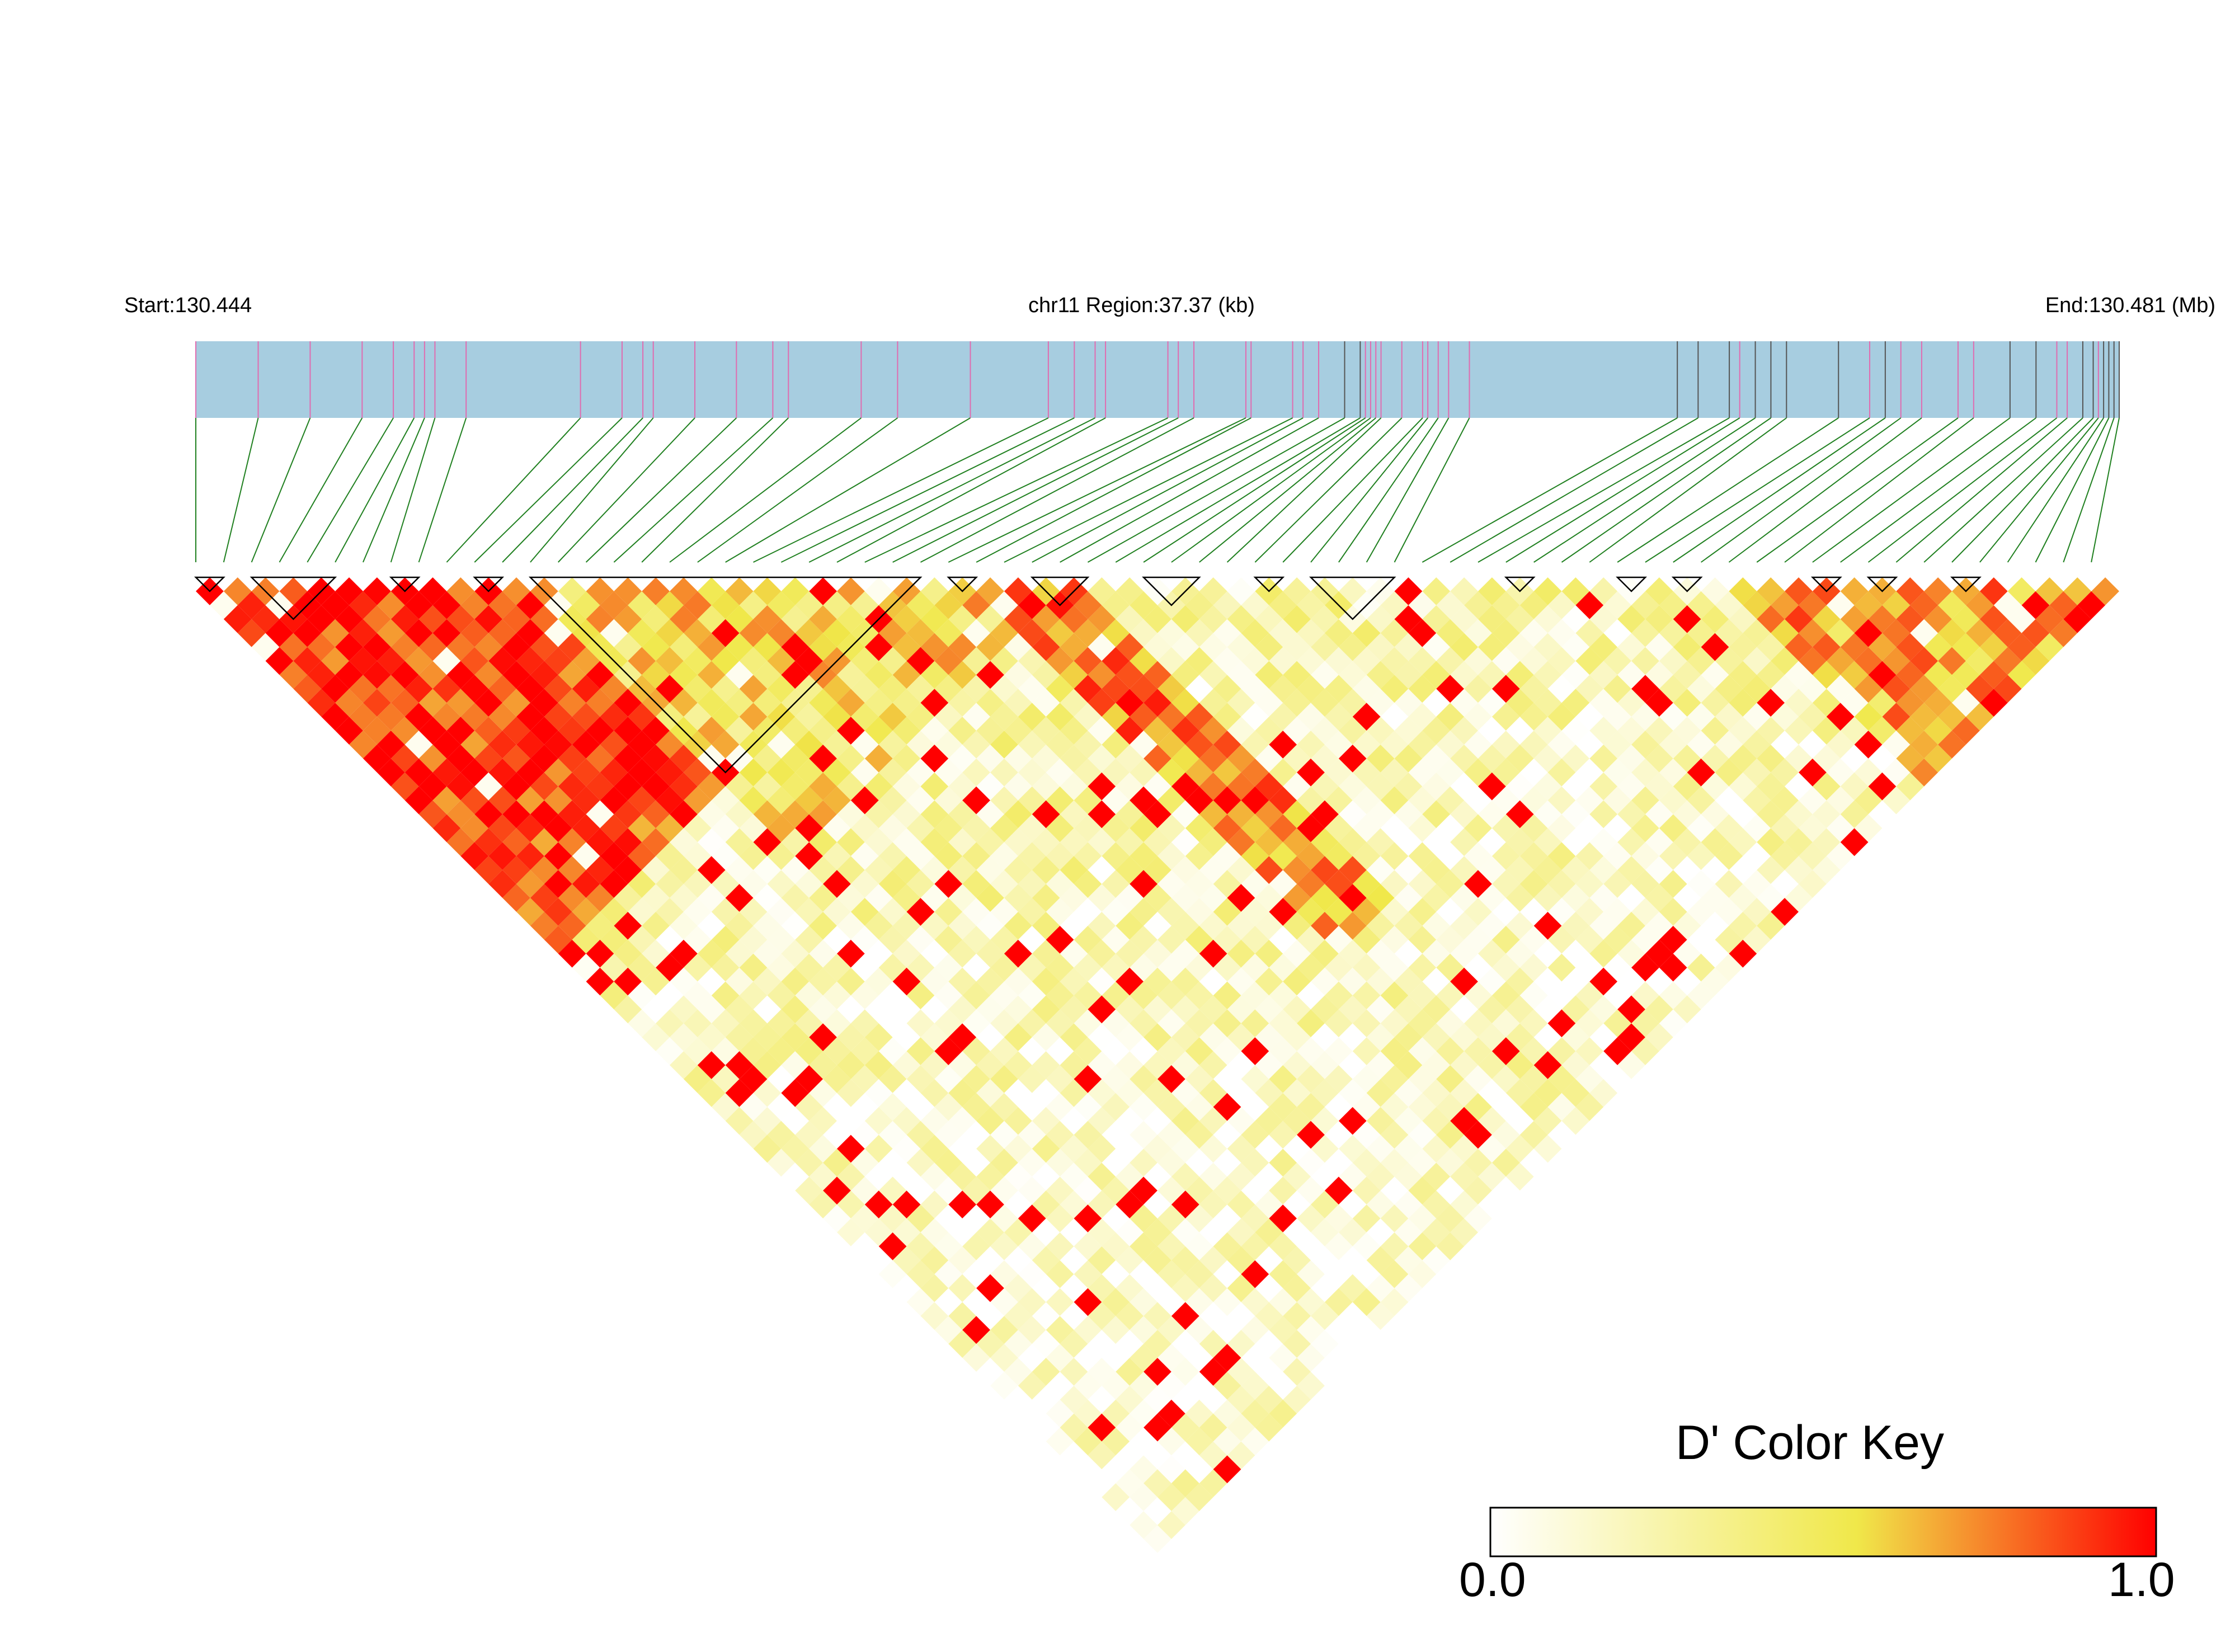 The image size is (2235, 1652). I want to click on ld-blocks, so click(1088, 675).